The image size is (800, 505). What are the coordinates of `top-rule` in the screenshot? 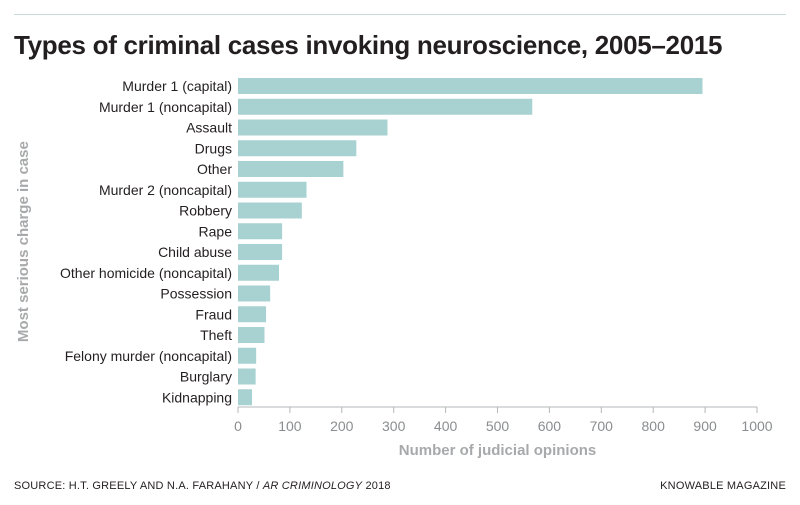 It's located at (400, 14).